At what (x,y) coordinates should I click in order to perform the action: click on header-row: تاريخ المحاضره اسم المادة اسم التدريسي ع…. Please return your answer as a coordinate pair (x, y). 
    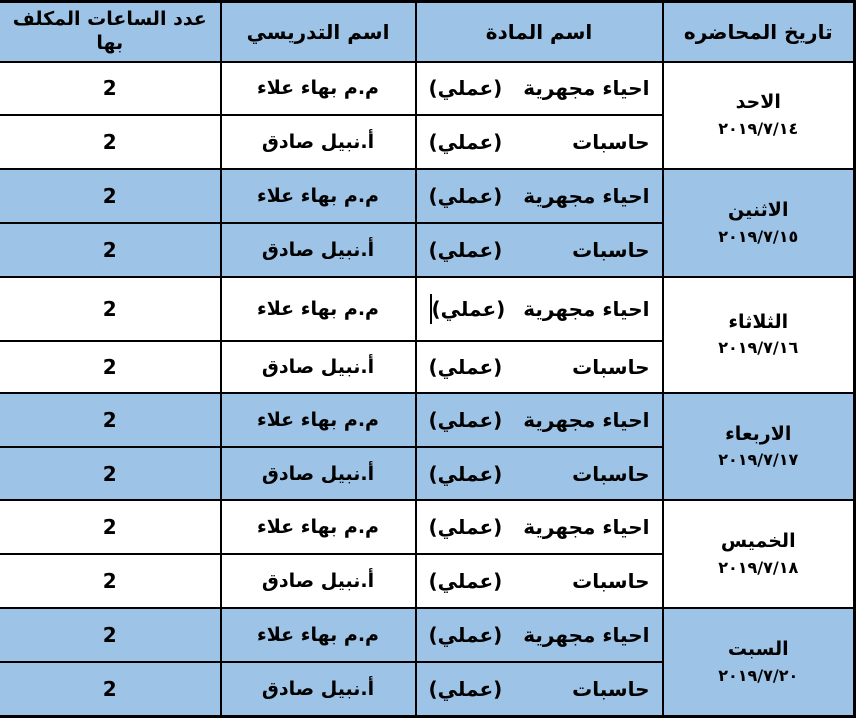
    Looking at the image, I should click on (428, 31).